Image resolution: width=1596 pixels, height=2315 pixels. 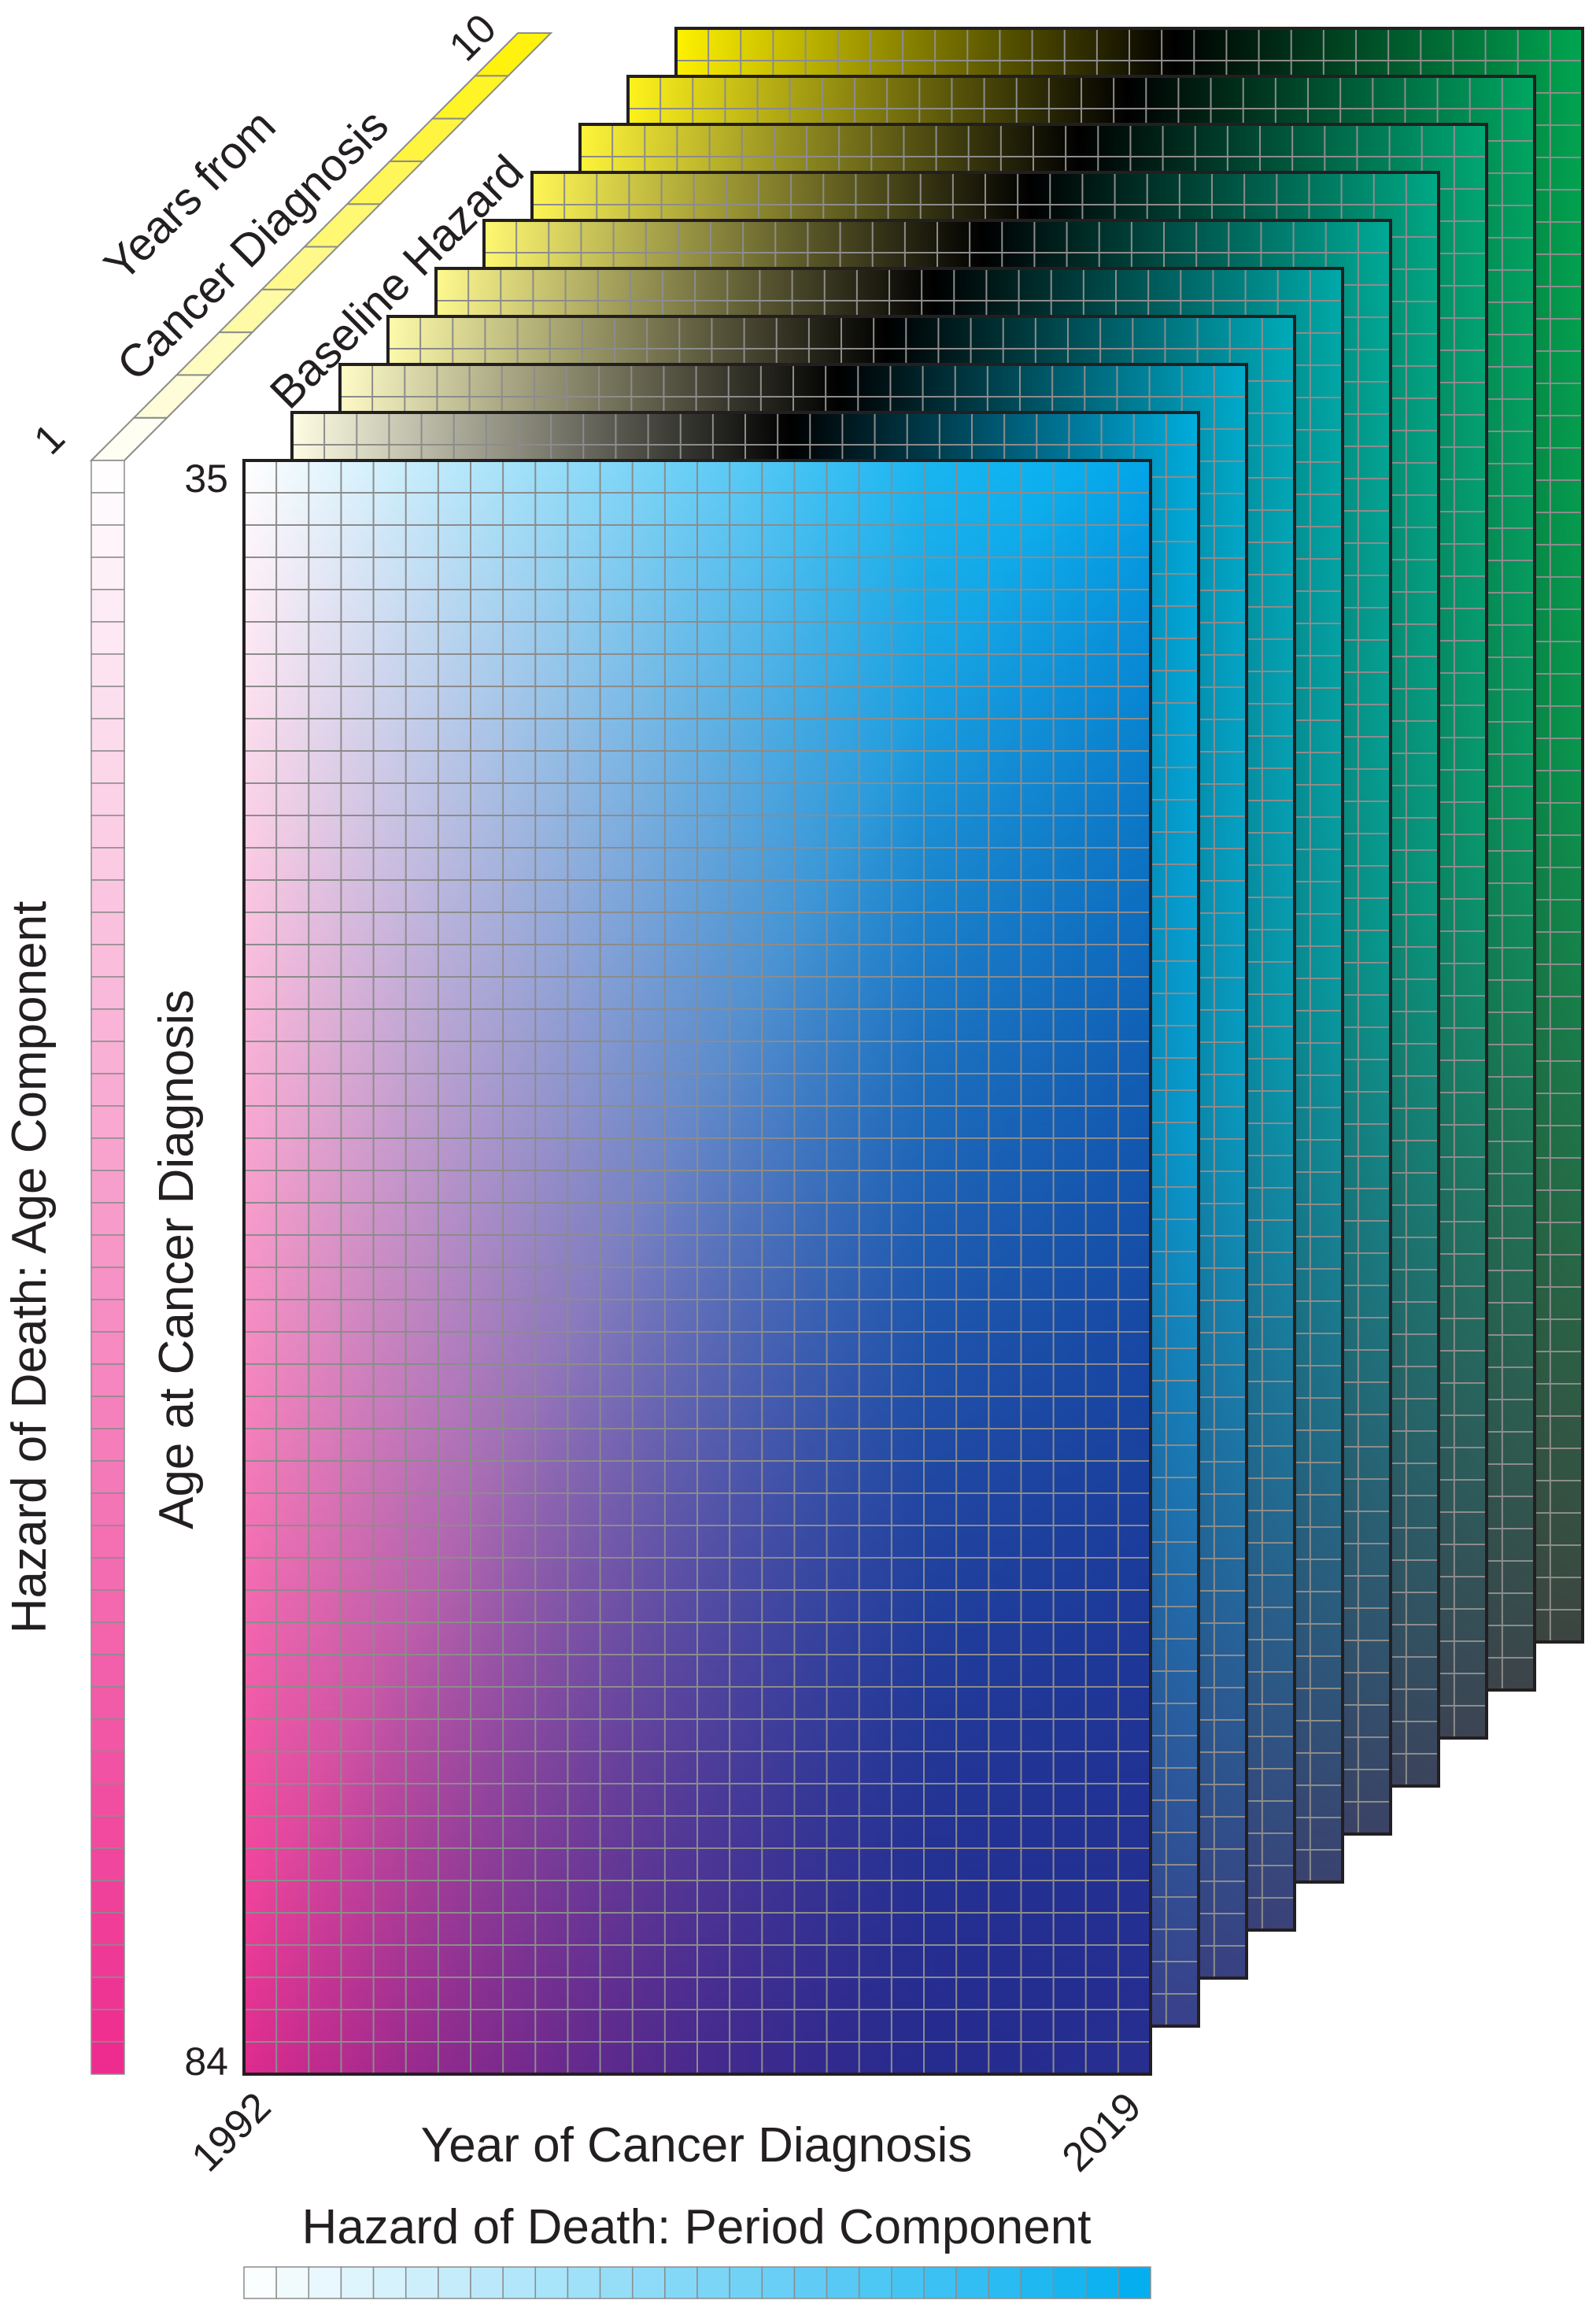 I want to click on period-component-label: Hazard of Death: Period Component, so click(x=697, y=2227).